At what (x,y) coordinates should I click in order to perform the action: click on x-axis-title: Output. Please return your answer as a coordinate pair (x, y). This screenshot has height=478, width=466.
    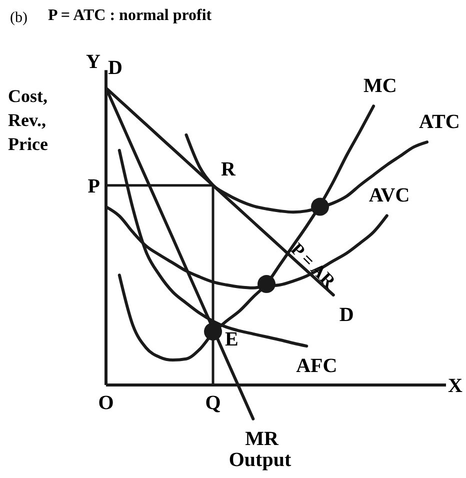
    Looking at the image, I should click on (260, 460).